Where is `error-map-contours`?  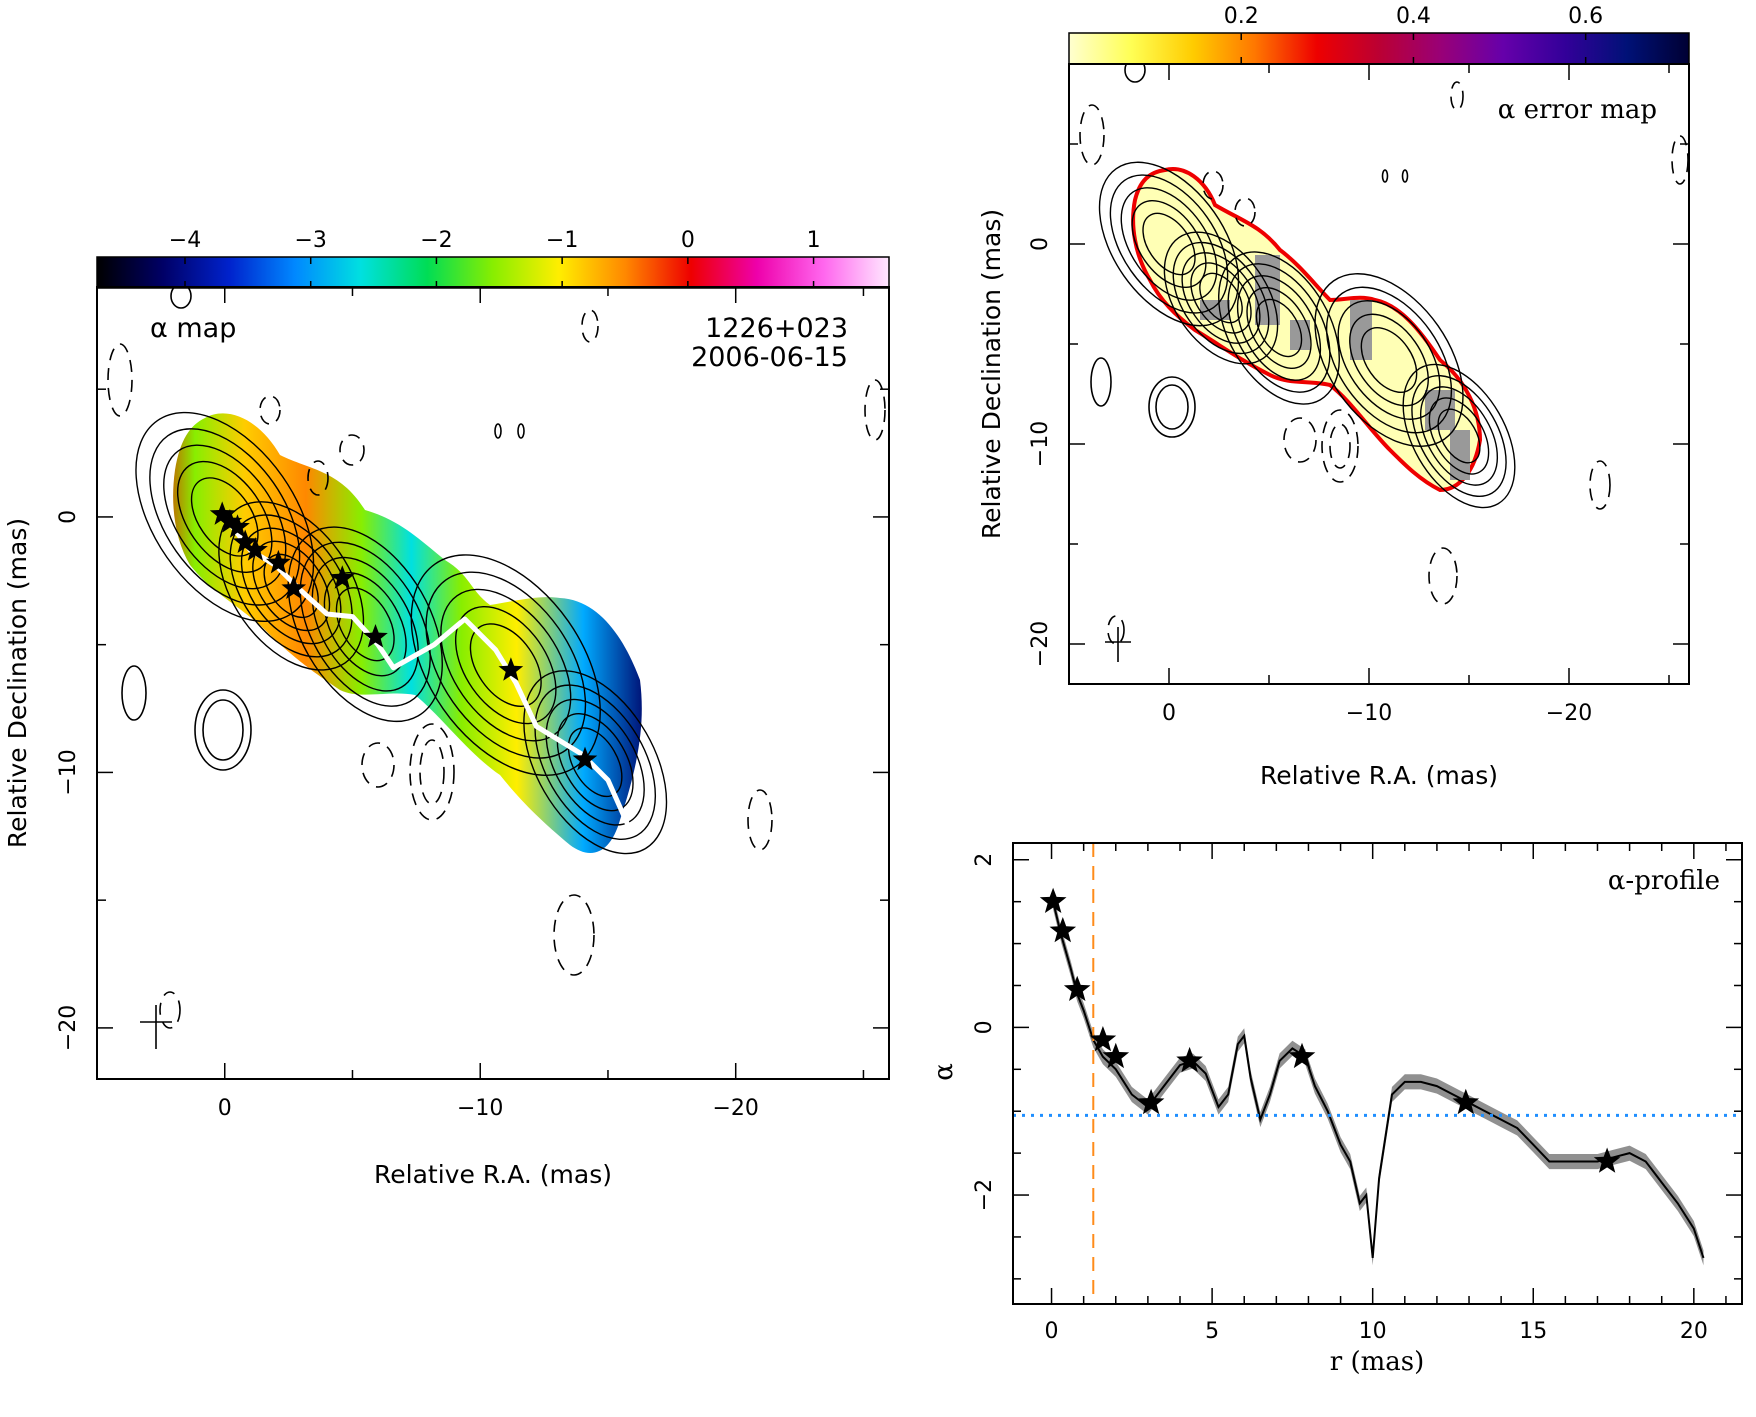
error-map-contours is located at coordinates (1307, 335).